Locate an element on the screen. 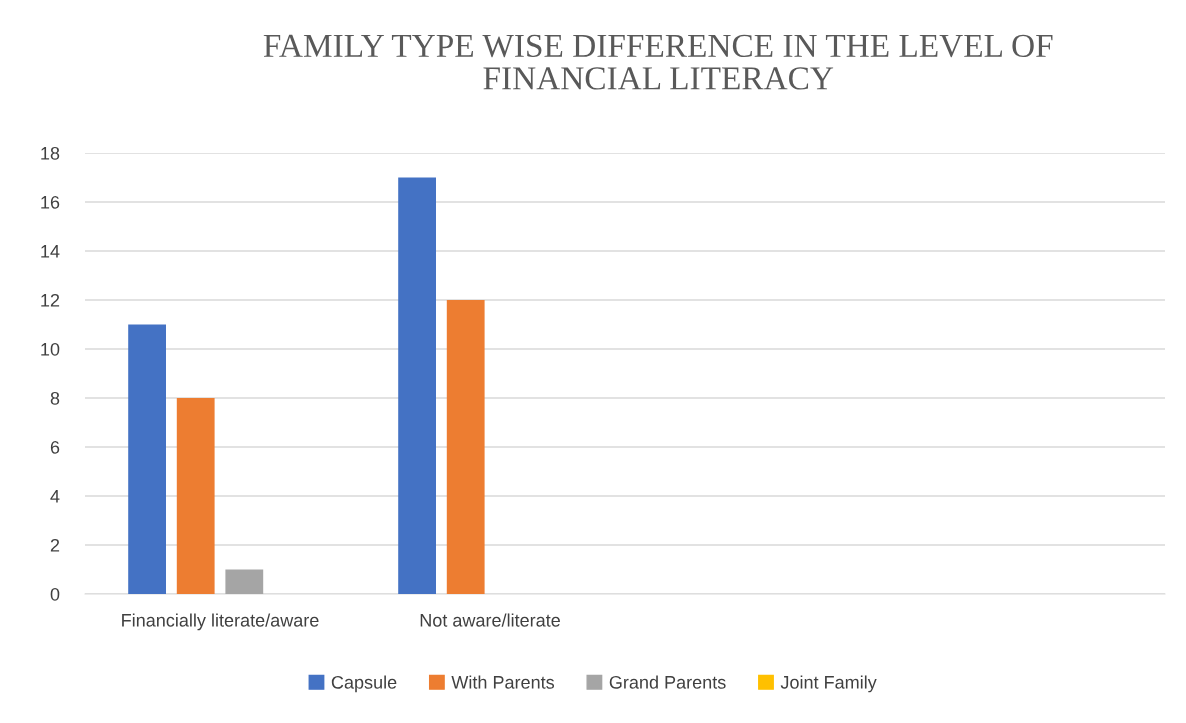 The width and height of the screenshot is (1186, 723). y-tick-label: 14 is located at coordinates (50, 251).